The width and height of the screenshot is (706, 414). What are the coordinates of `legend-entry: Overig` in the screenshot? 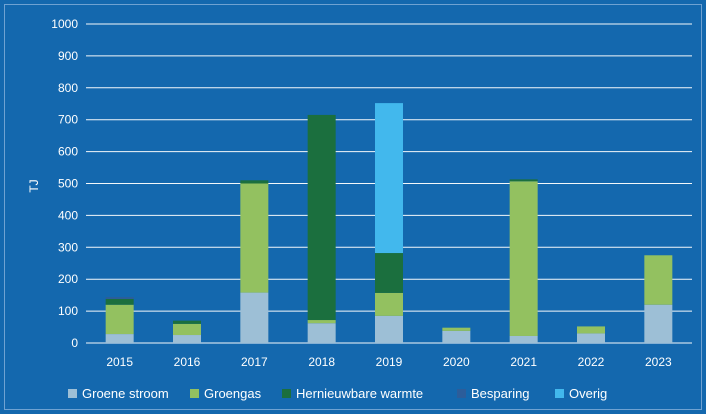 It's located at (588, 393).